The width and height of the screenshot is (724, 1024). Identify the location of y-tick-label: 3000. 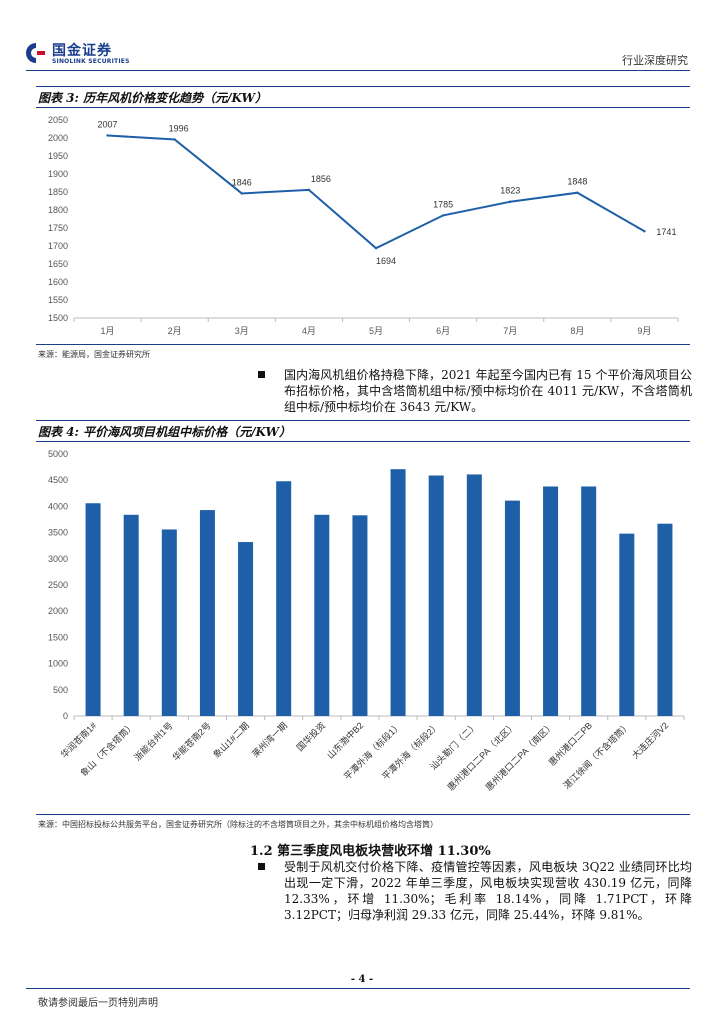
(58, 559).